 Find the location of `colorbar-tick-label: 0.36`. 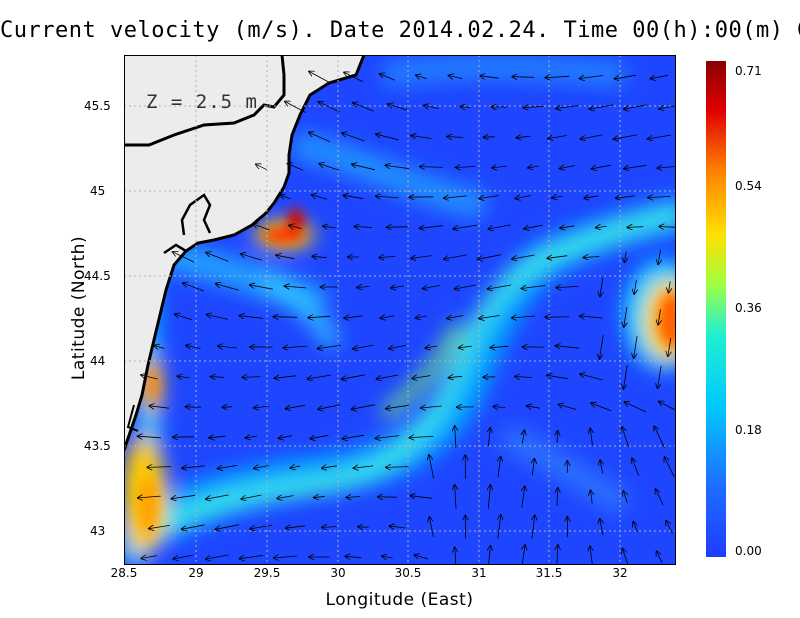

colorbar-tick-label: 0.36 is located at coordinates (748, 308).